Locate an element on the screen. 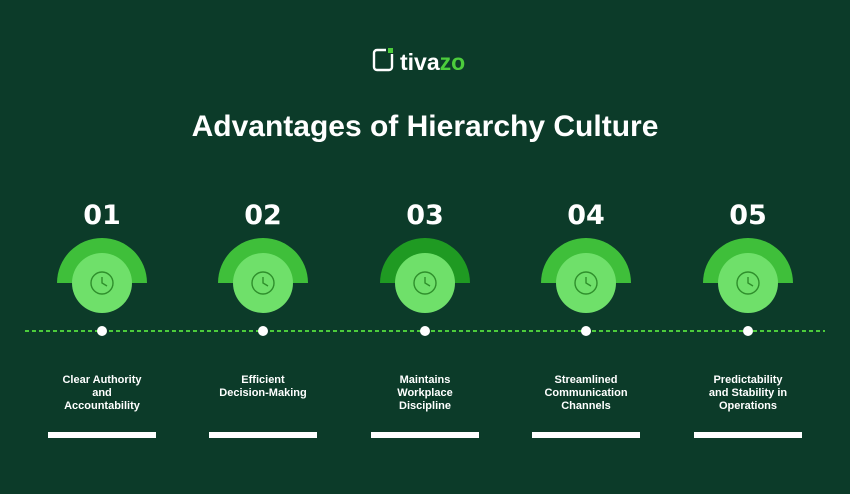 The width and height of the screenshot is (850, 494). step-label: Accountability is located at coordinates (102, 406).